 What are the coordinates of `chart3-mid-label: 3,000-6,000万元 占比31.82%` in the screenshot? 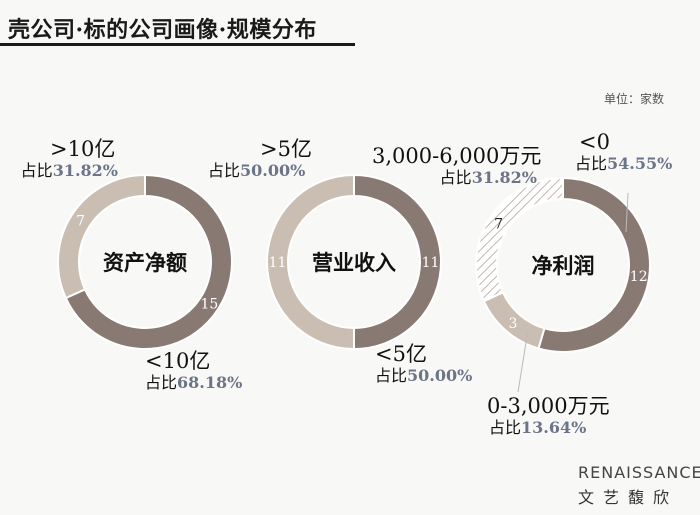 It's located at (454, 166).